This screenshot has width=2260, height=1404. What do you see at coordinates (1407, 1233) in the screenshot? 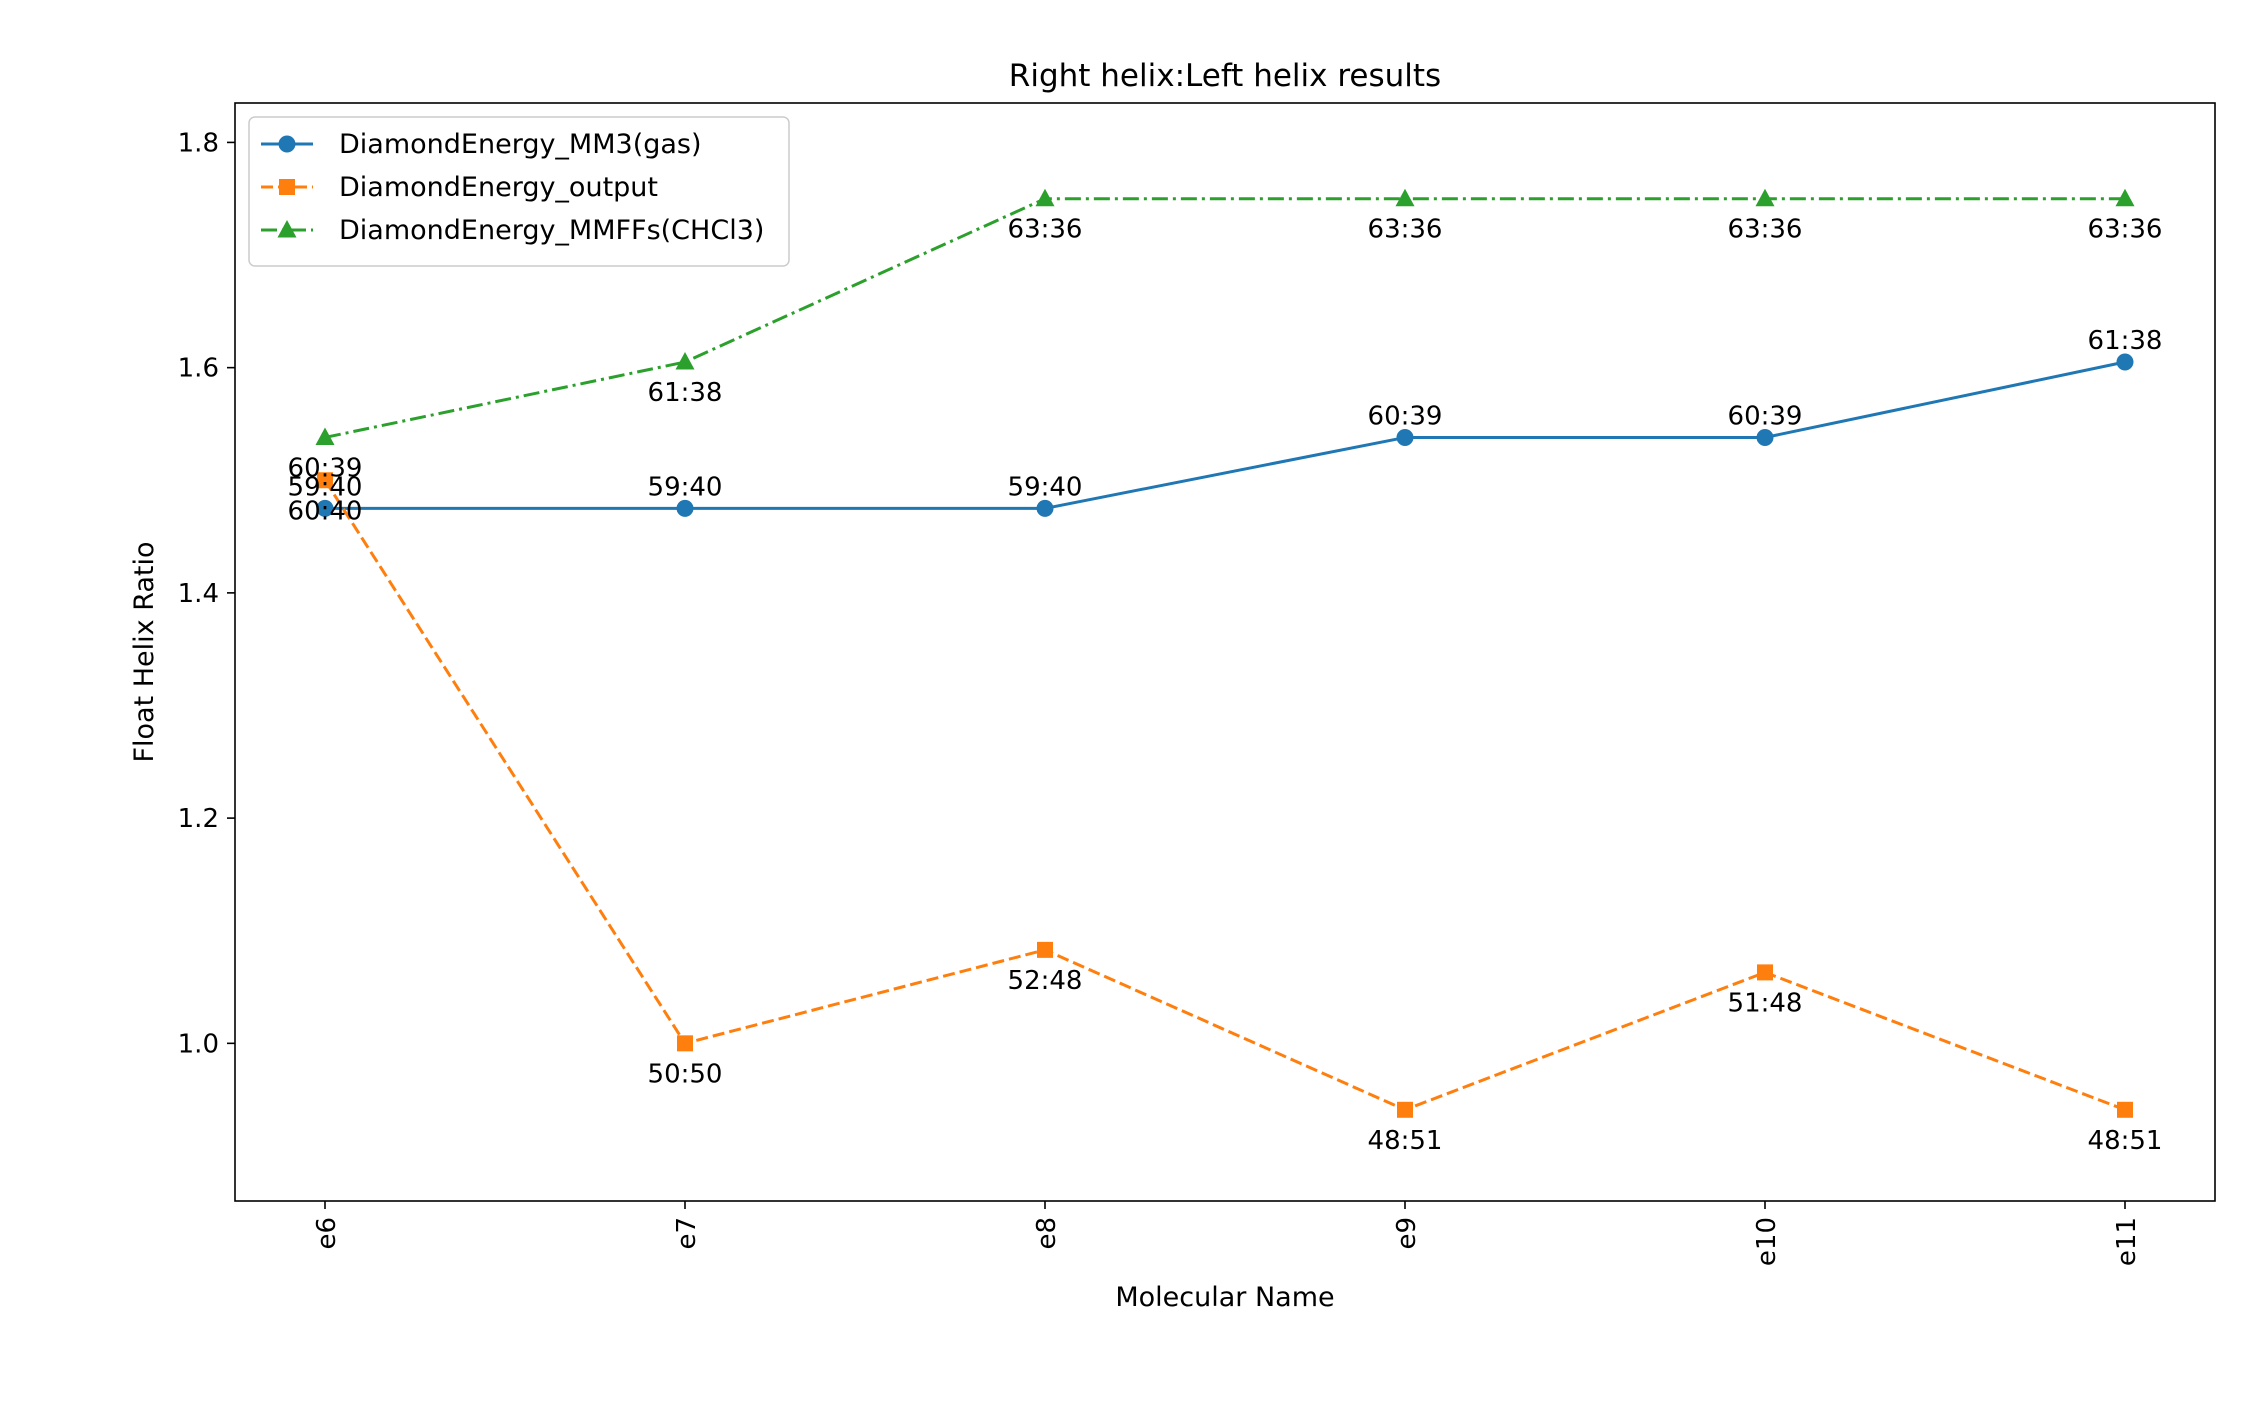
I see `x-tick-label: e9` at bounding box center [1407, 1233].